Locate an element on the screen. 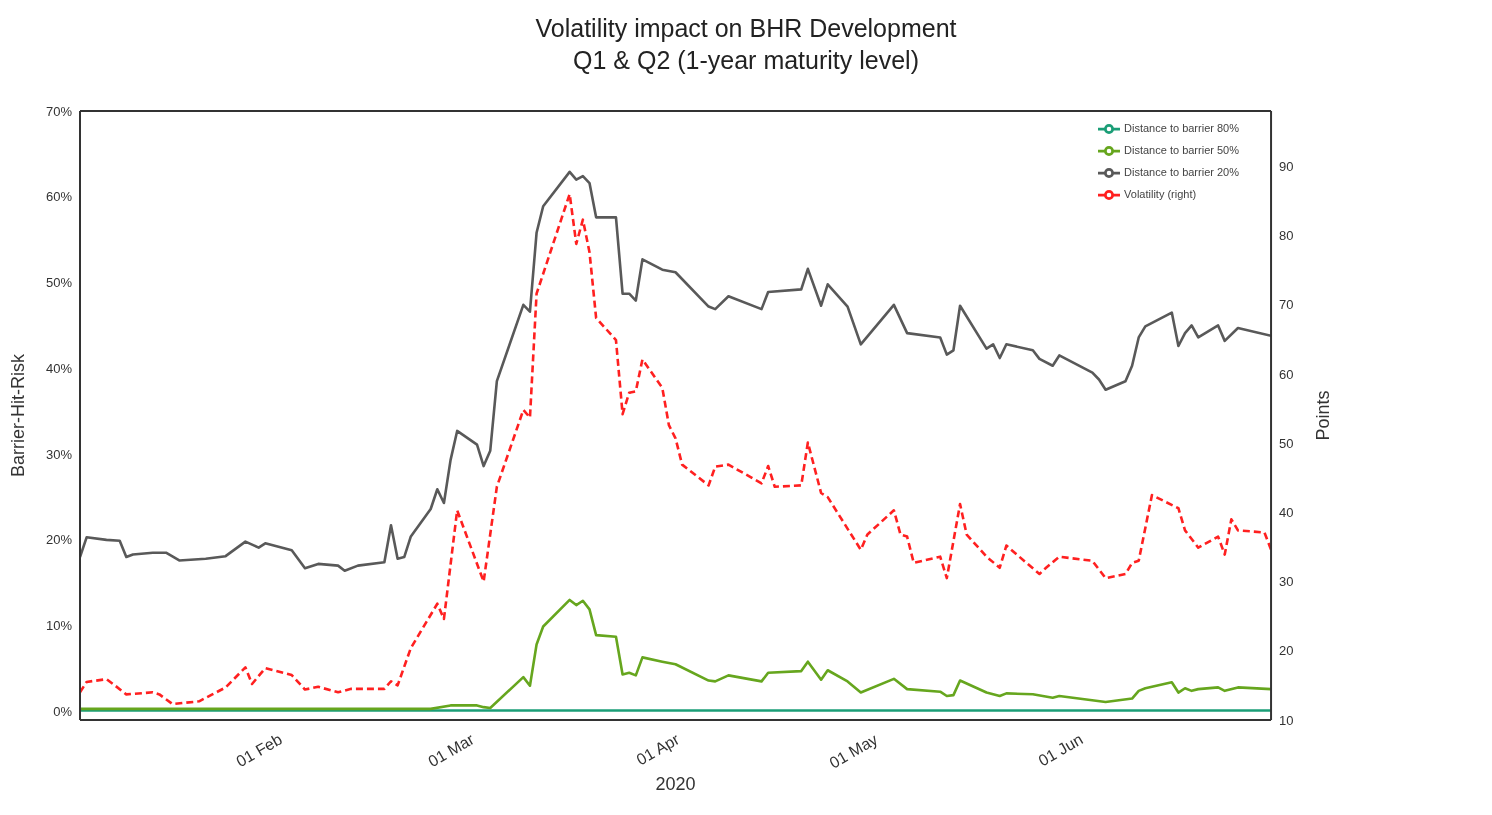  x-tick-label: 01 Jun is located at coordinates (1060, 750).